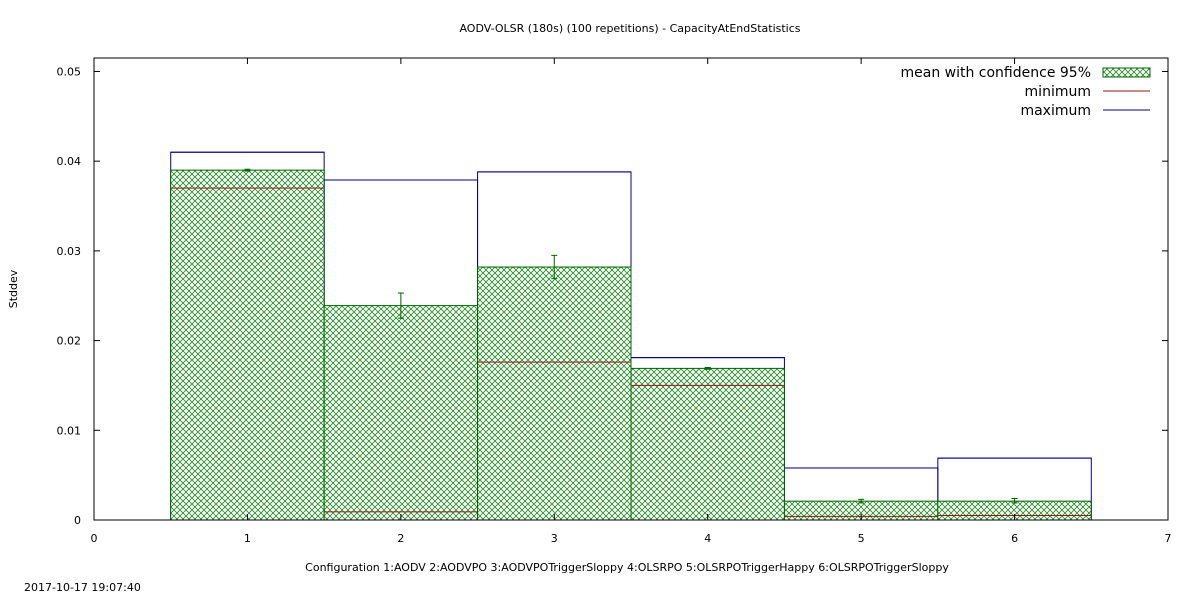 This screenshot has width=1200, height=600. What do you see at coordinates (1126, 72) in the screenshot?
I see `legend-swatch-mean` at bounding box center [1126, 72].